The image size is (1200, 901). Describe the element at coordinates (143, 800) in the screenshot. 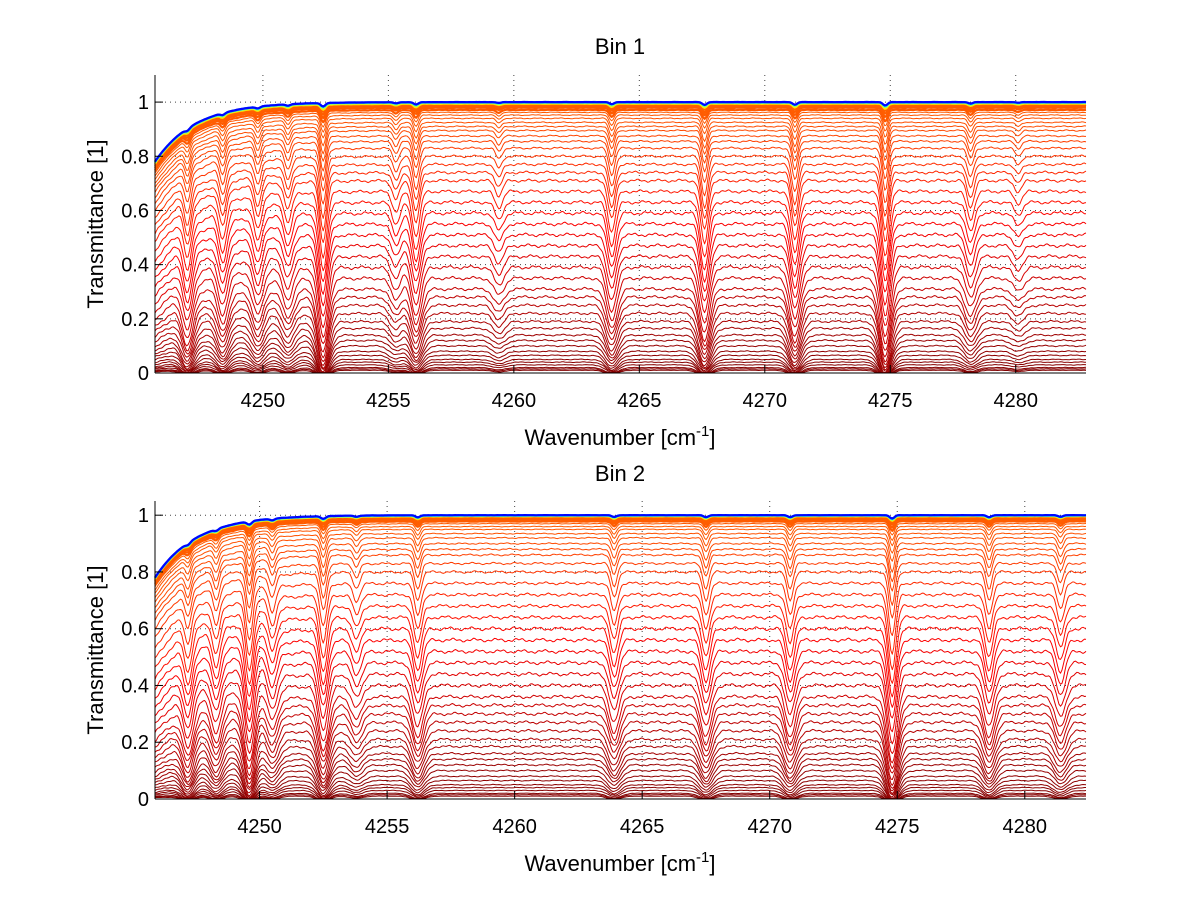

I see `y-tick-label: 0` at that location.